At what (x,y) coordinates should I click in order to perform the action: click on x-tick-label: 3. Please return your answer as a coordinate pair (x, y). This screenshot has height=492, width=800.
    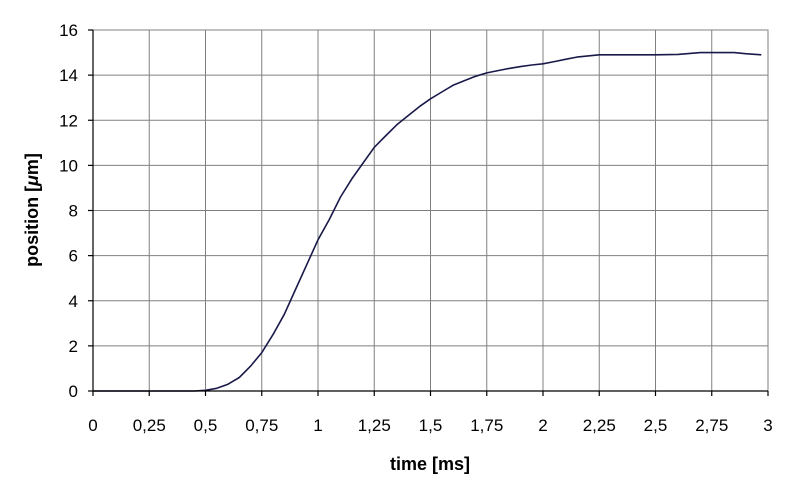
    Looking at the image, I should click on (767, 425).